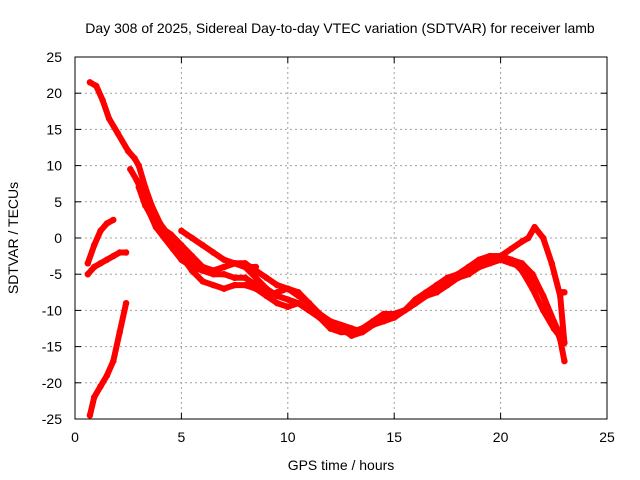 The width and height of the screenshot is (640, 480). Describe the element at coordinates (394, 437) in the screenshot. I see `x-tick-label: 15` at that location.